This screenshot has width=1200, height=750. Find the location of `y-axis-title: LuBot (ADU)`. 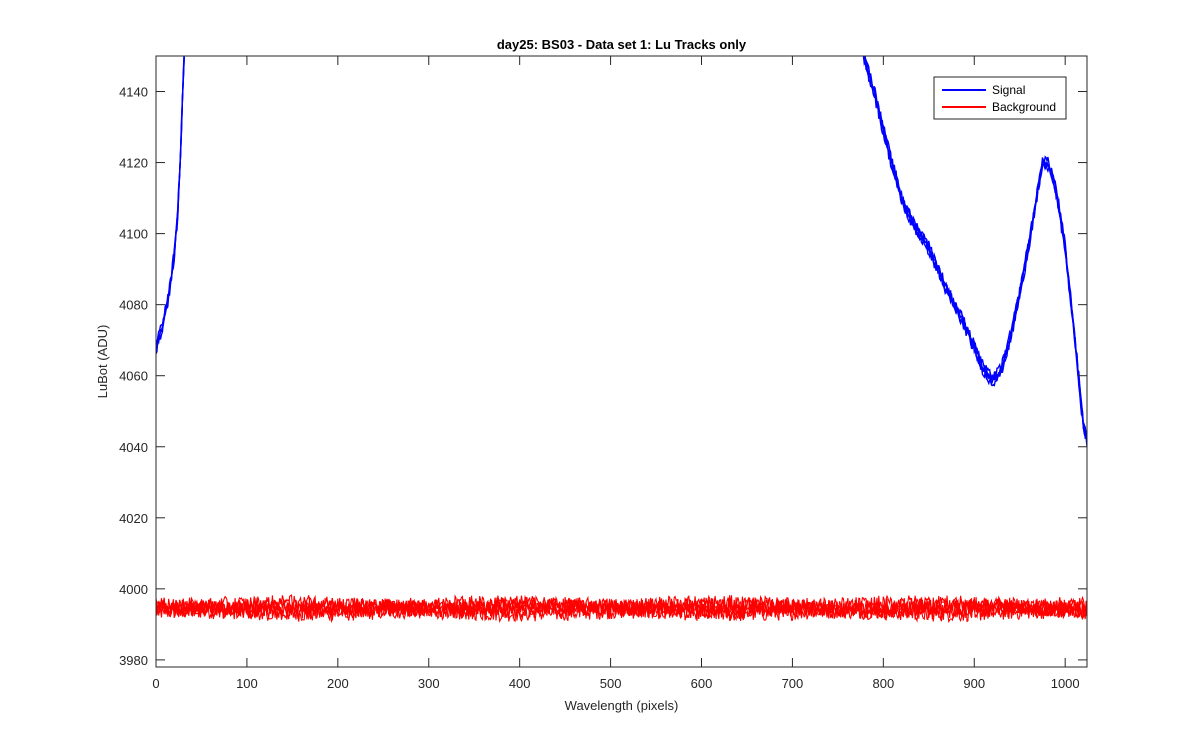

y-axis-title: LuBot (ADU) is located at coordinates (102, 362).